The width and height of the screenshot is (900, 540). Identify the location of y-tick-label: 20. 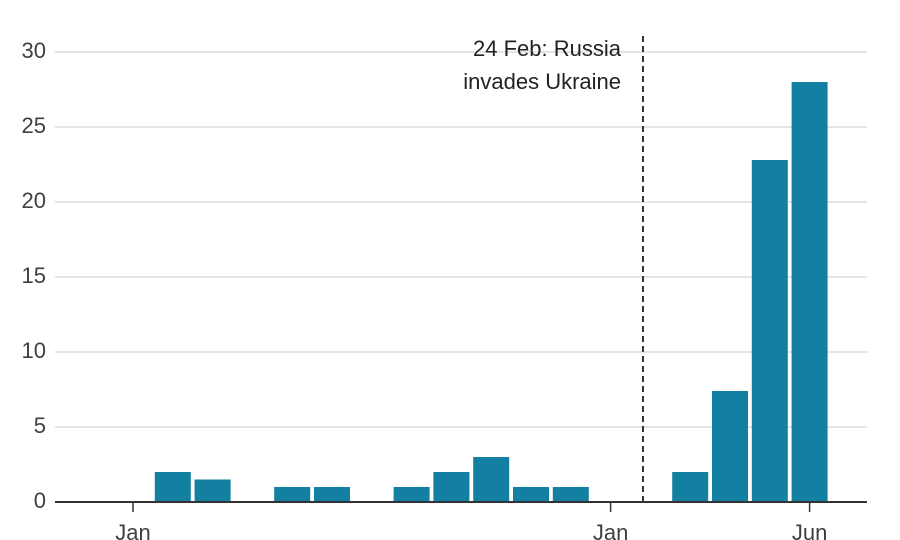
(34, 200).